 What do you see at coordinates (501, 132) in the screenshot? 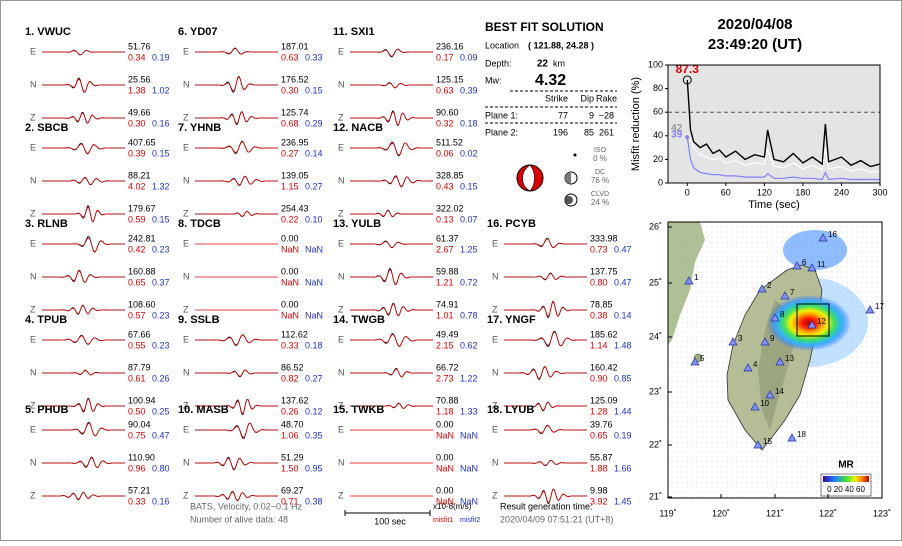
I see `row-label: Plane 2:` at bounding box center [501, 132].